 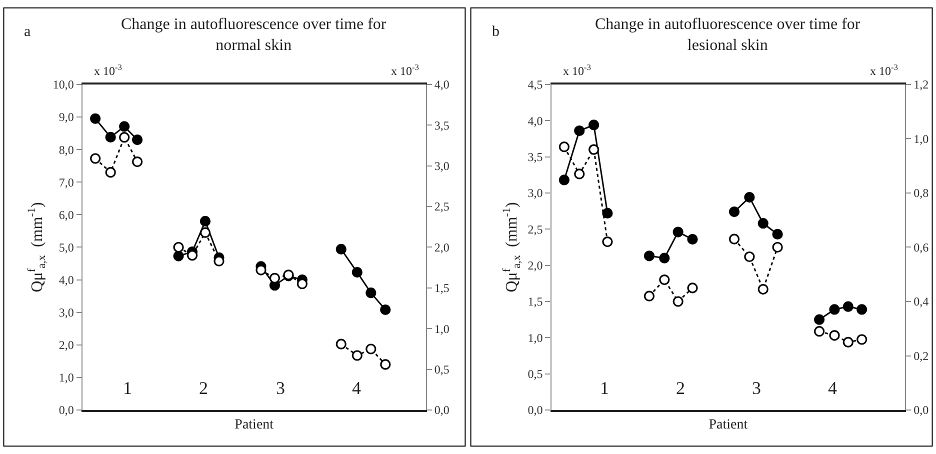 What do you see at coordinates (728, 35) in the screenshot?
I see `chart-title: Change in autofluorescence over time for lesional skin` at bounding box center [728, 35].